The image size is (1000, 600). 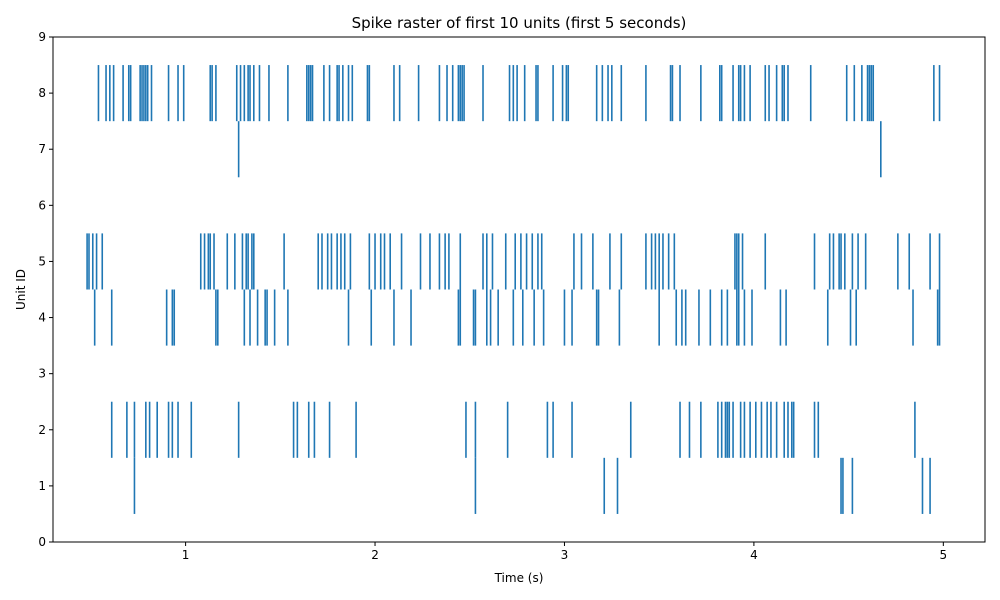 What do you see at coordinates (519, 578) in the screenshot?
I see `x-axis-label: Time (s)` at bounding box center [519, 578].